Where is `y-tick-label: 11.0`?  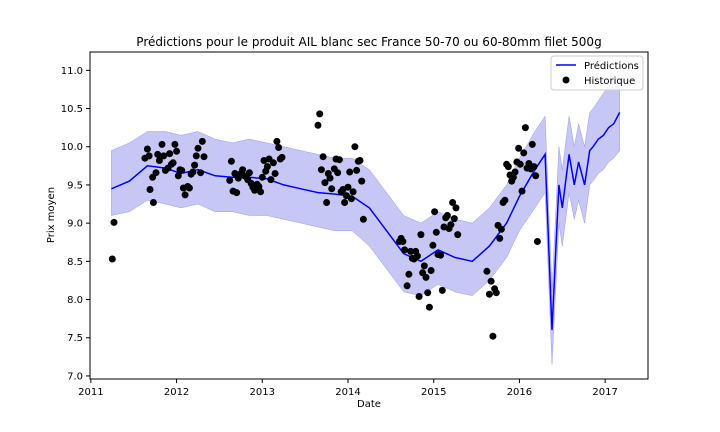
y-tick-label: 11.0 is located at coordinates (72, 71).